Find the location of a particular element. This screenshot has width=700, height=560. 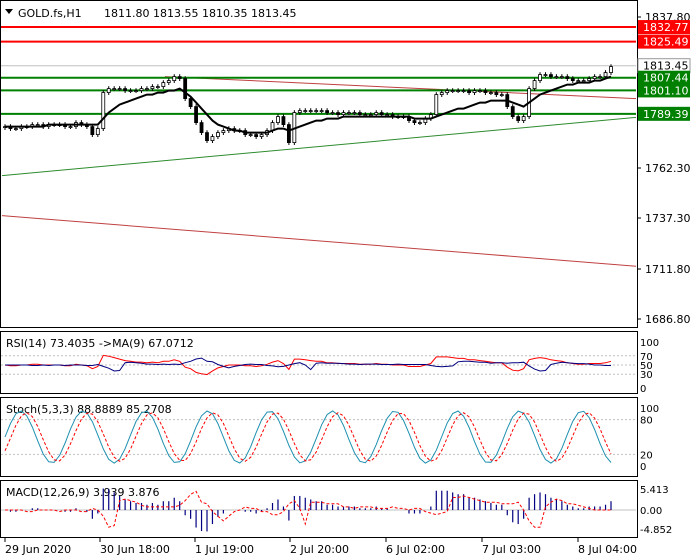

macd-panel: 5.413 0.00 -4.852 is located at coordinates (336, 510).